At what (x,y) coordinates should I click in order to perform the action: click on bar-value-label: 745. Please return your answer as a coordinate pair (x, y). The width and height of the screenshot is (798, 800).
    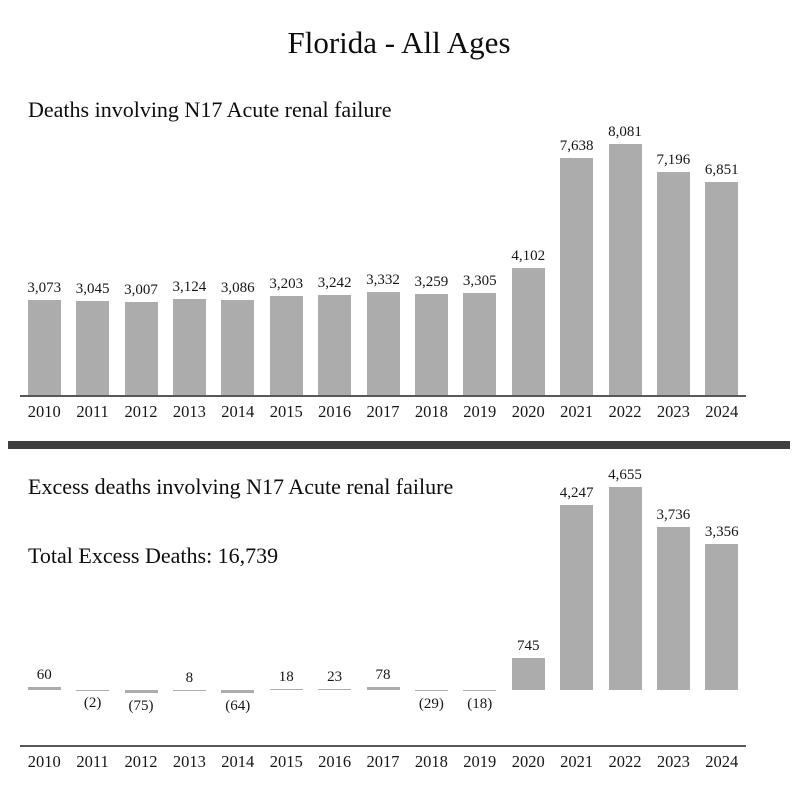
    Looking at the image, I should click on (528, 645).